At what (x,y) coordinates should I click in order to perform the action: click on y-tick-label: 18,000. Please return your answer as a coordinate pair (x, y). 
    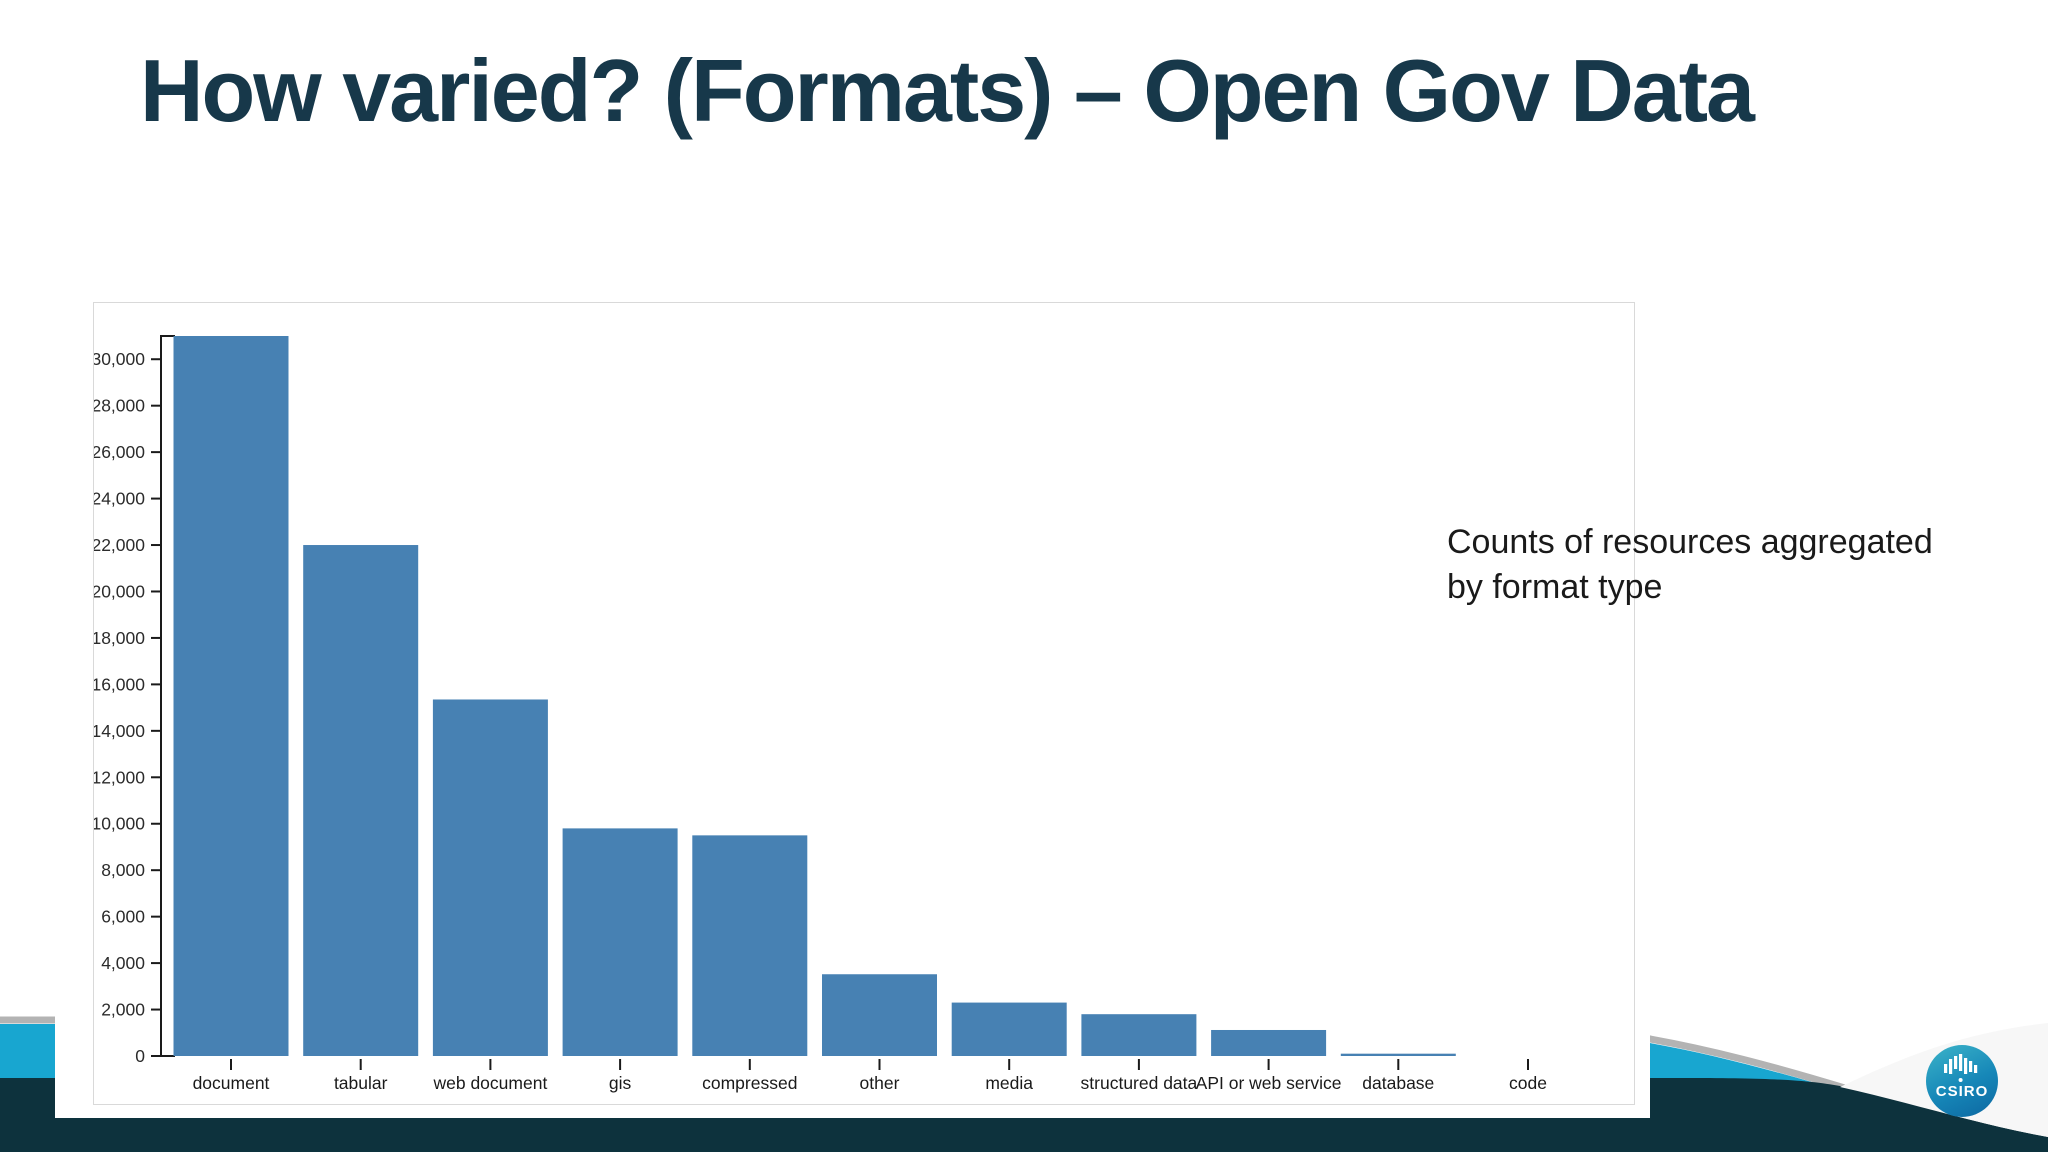
    Looking at the image, I should click on (119, 638).